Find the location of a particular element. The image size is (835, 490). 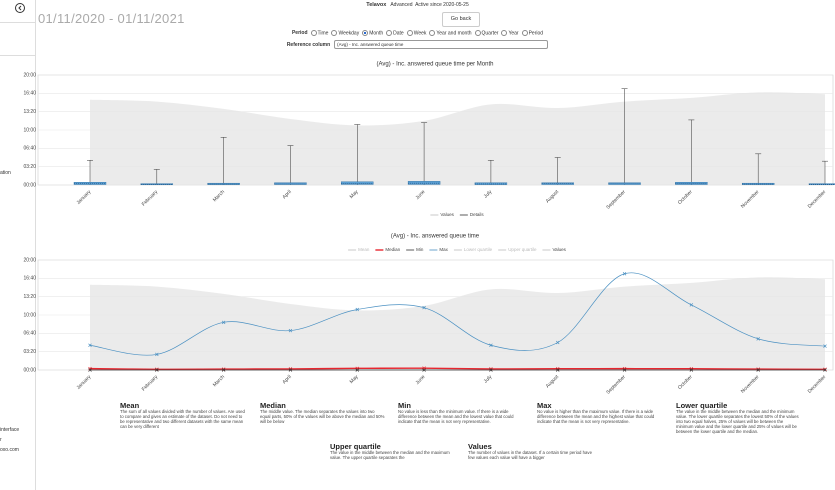

option-label: Year is located at coordinates (513, 33).